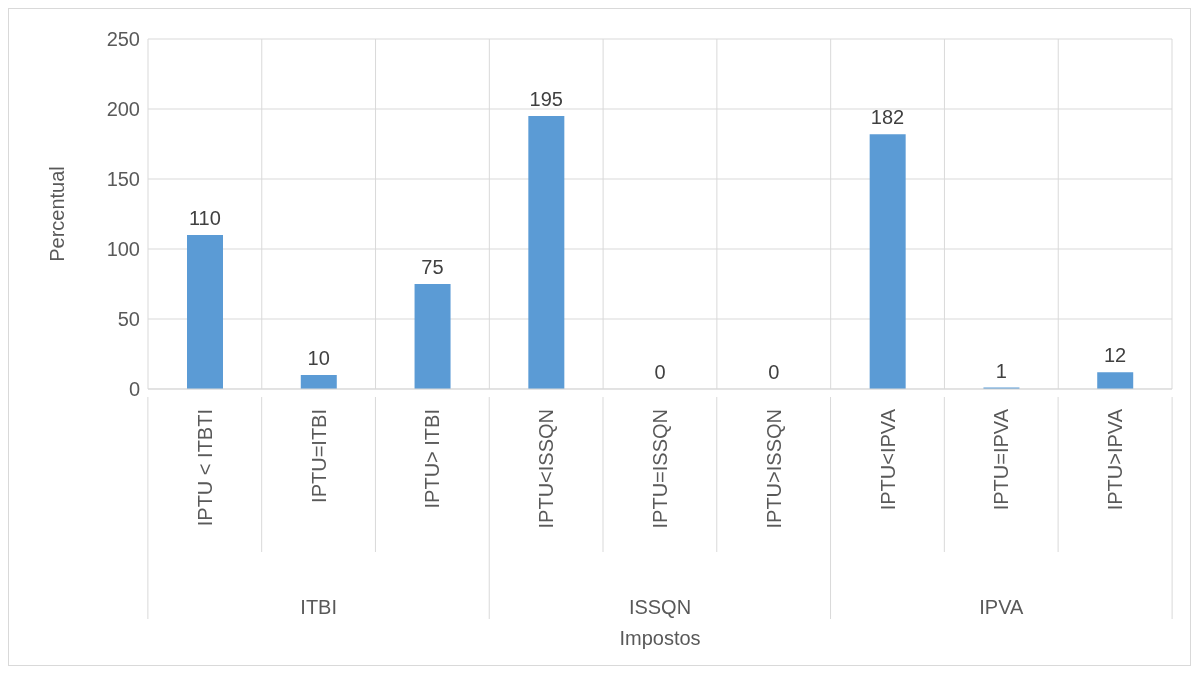 The image size is (1199, 674). What do you see at coordinates (546, 99) in the screenshot?
I see `data-label: 195` at bounding box center [546, 99].